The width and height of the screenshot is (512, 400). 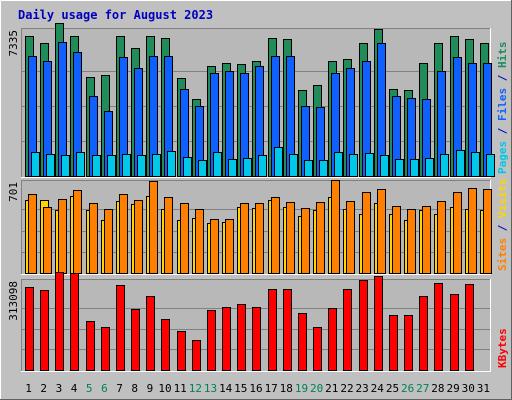 What do you see at coordinates (195, 388) in the screenshot?
I see `x-tick-label: 12` at bounding box center [195, 388].